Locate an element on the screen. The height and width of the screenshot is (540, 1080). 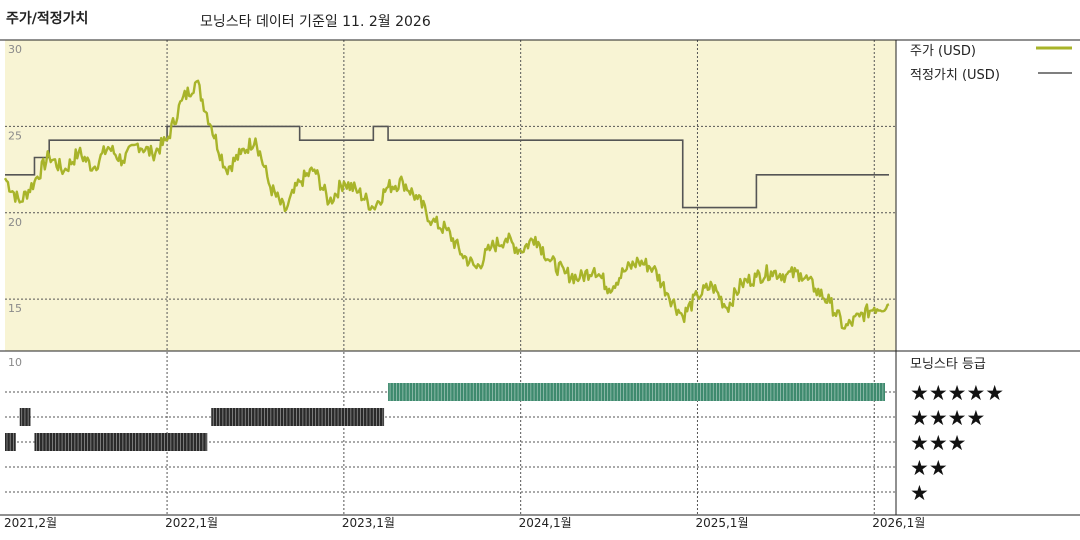
y-axis-ticks: 15 20 25 30 is located at coordinates (15, 179).